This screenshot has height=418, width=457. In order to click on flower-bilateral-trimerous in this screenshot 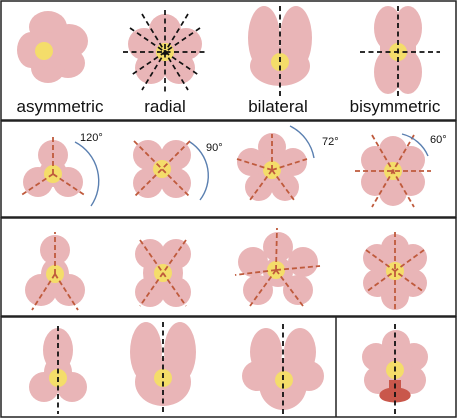, I will do `click(58, 370)`.